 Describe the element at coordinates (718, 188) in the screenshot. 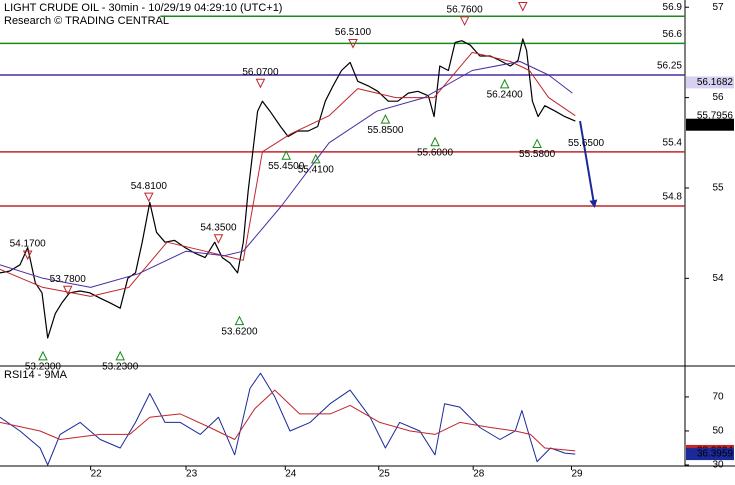

I see `y-tick-label: 55` at that location.